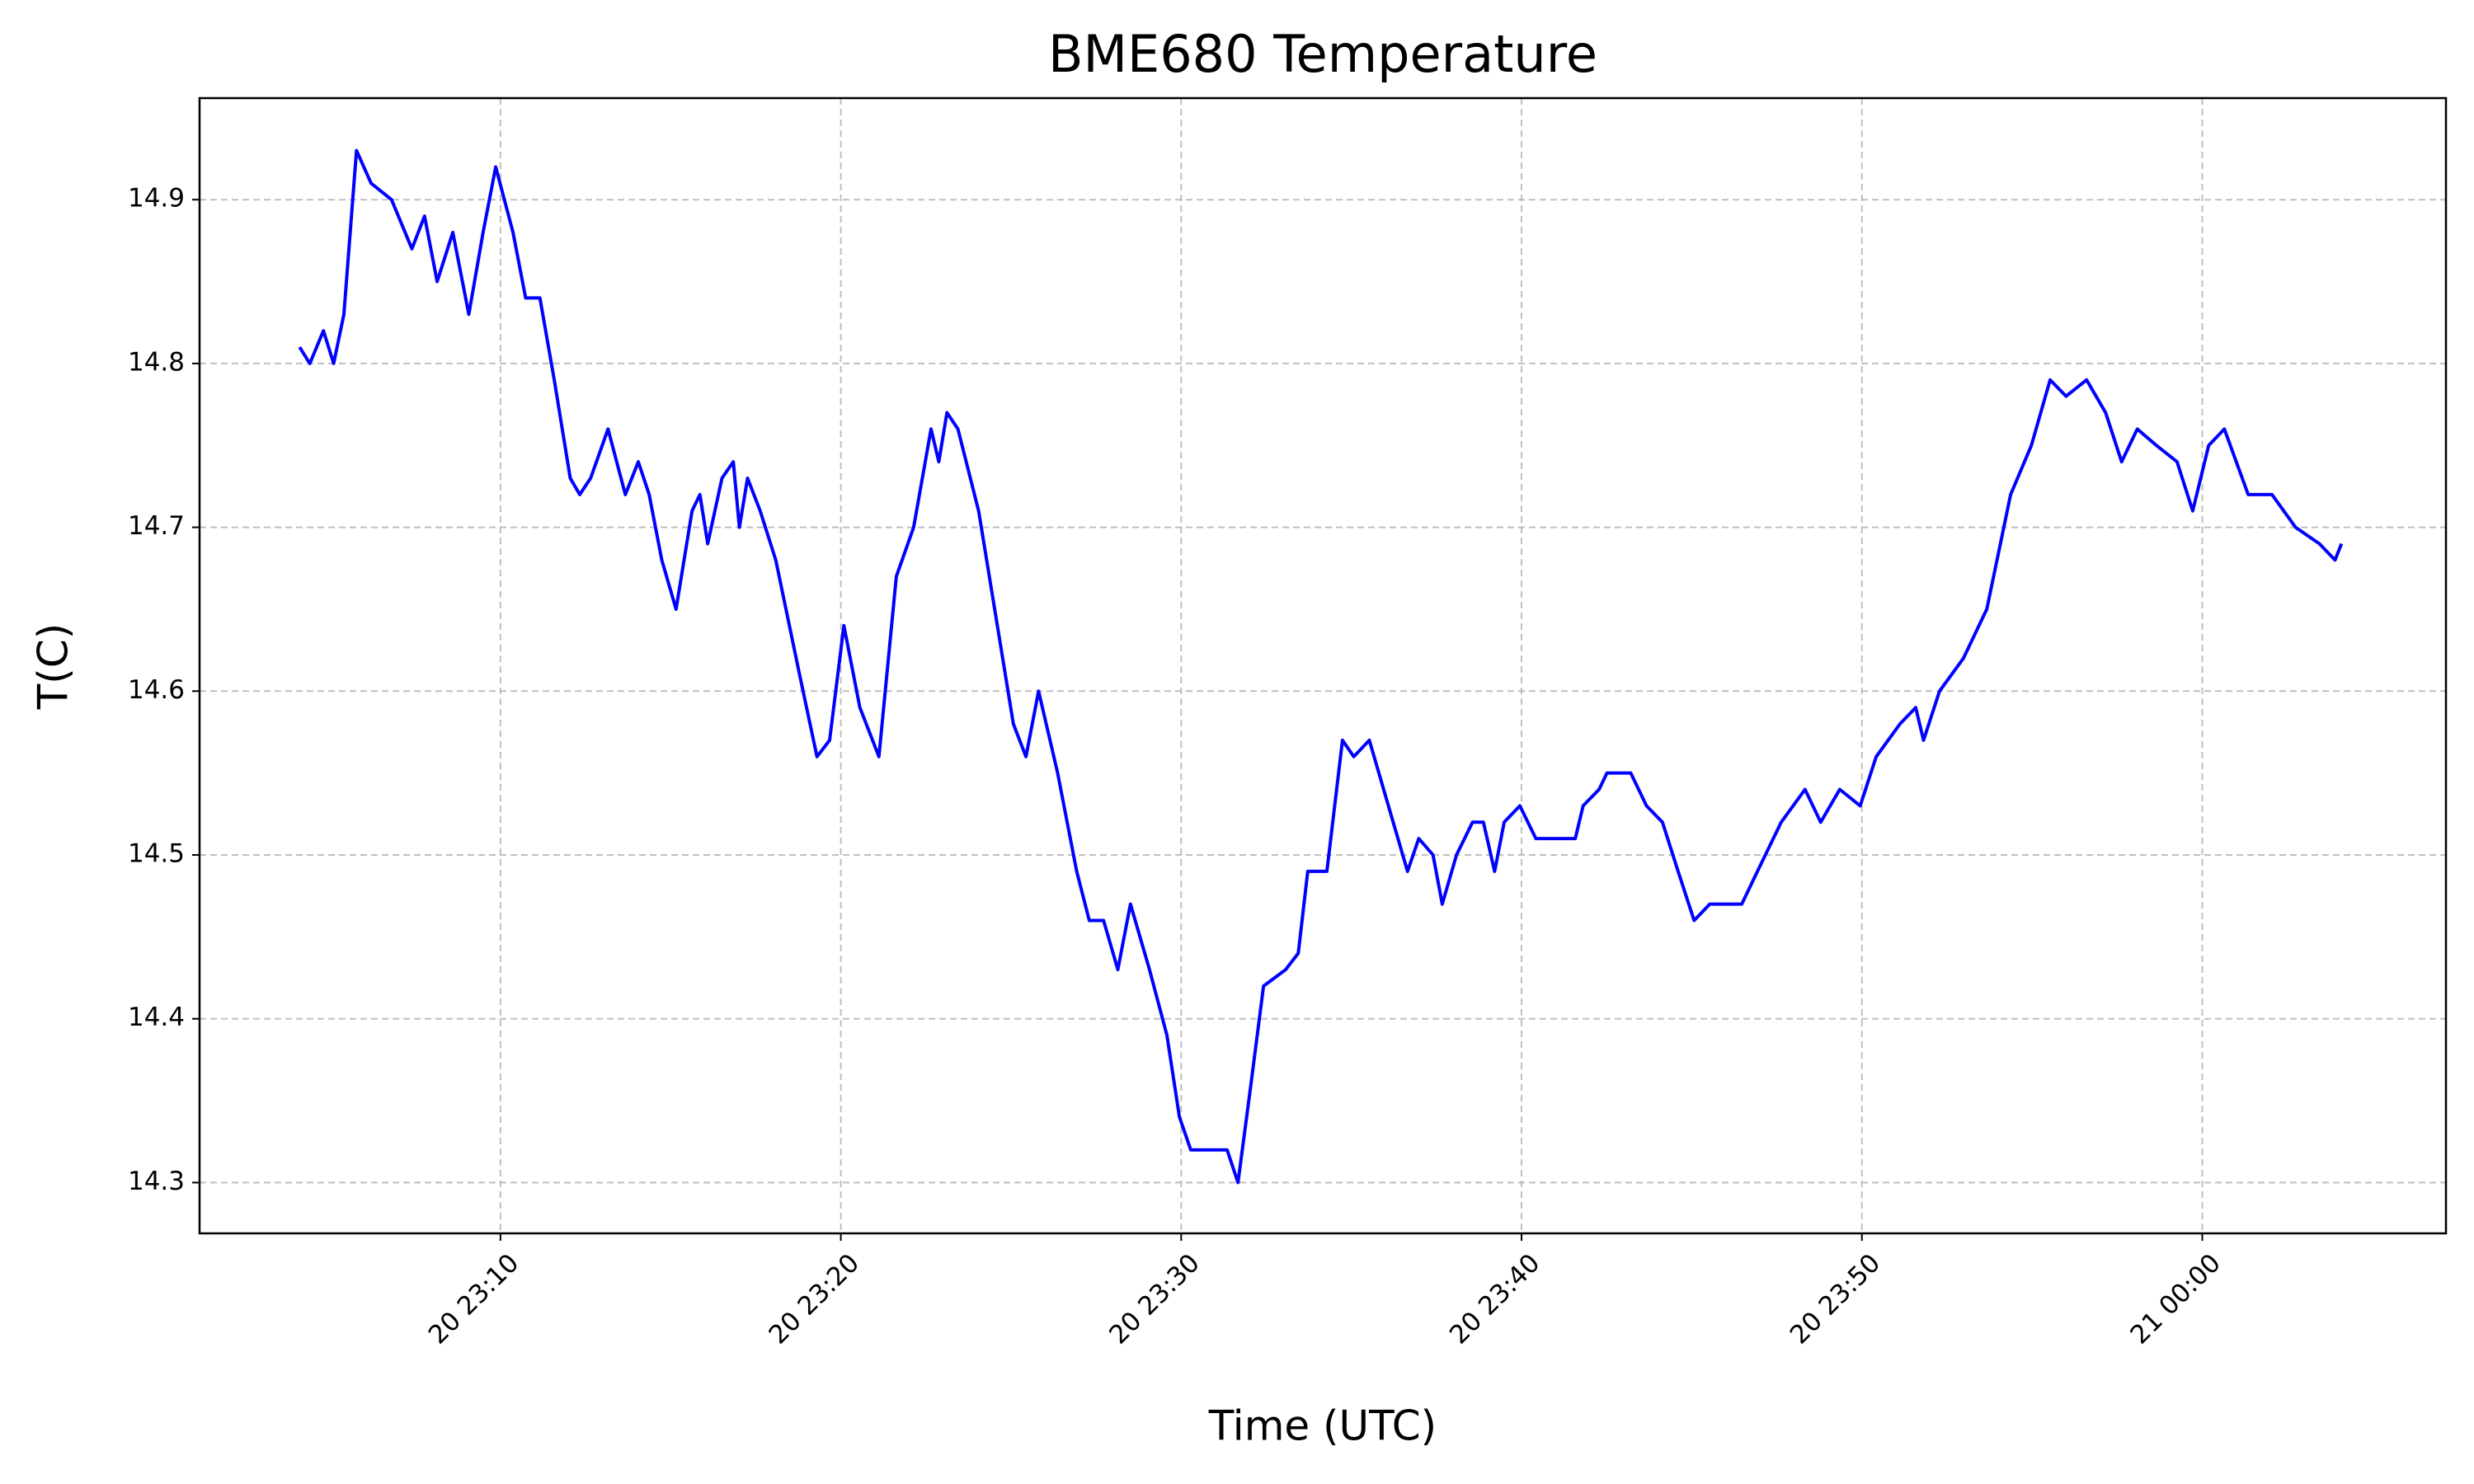 This screenshot has width=2474, height=1484. What do you see at coordinates (54, 666) in the screenshot?
I see `y-axis-label: T(C)` at bounding box center [54, 666].